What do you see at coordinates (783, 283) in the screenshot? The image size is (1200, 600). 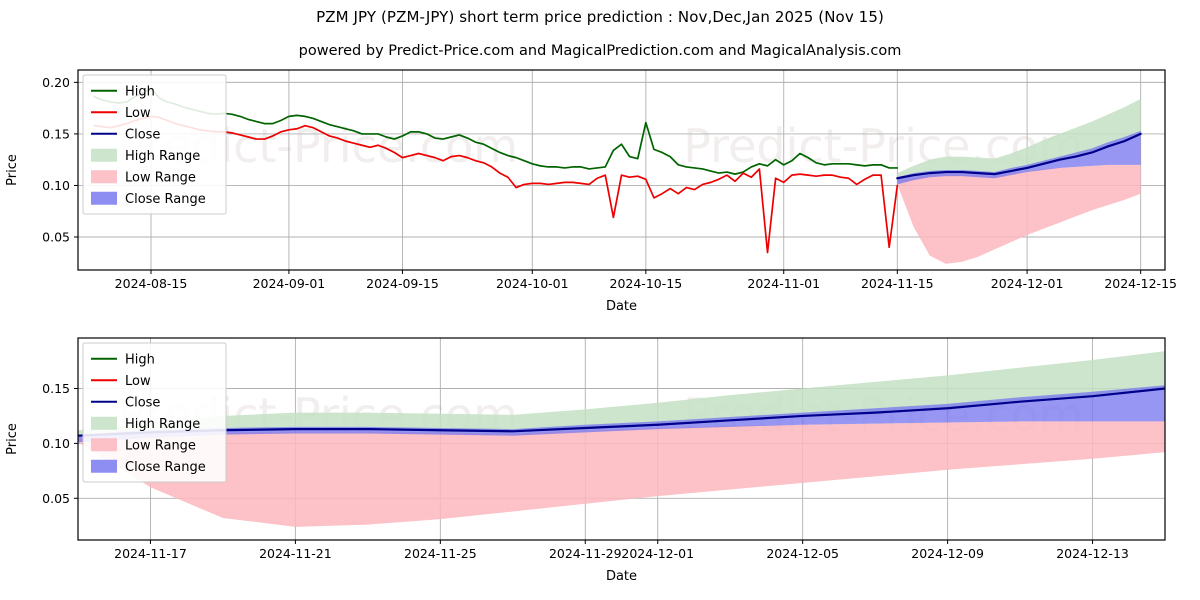 I see `x-tick-label: 2024-11-01` at bounding box center [783, 283].